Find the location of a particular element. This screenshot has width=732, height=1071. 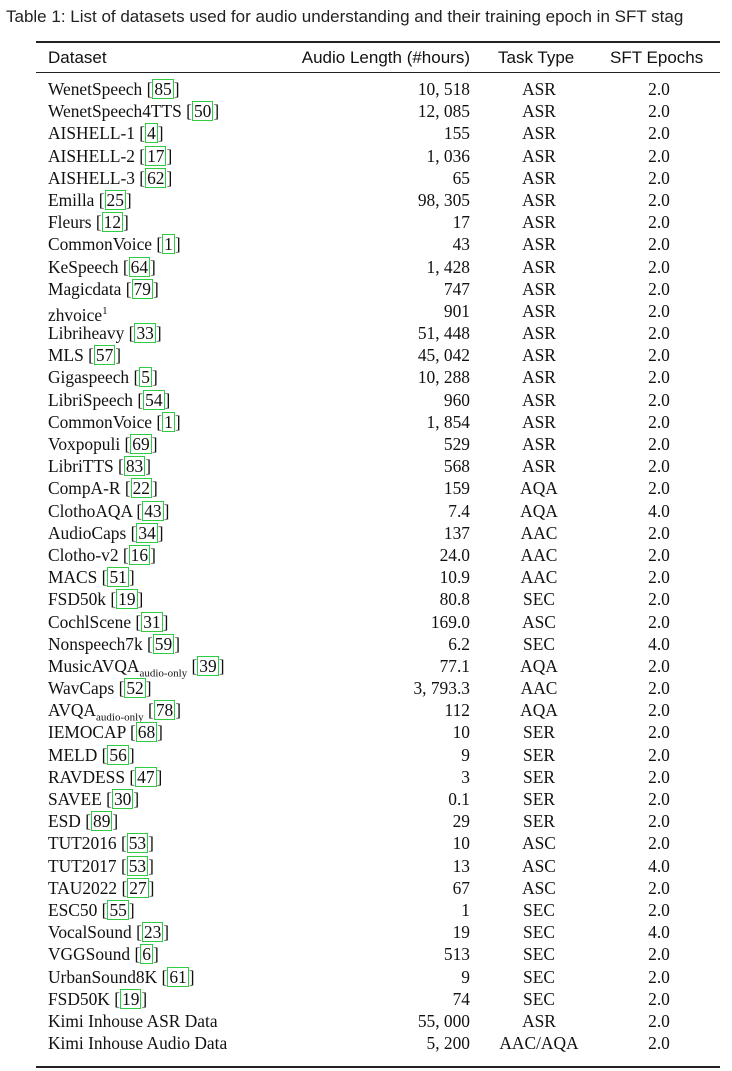

citation-link: 5 is located at coordinates (145, 377).